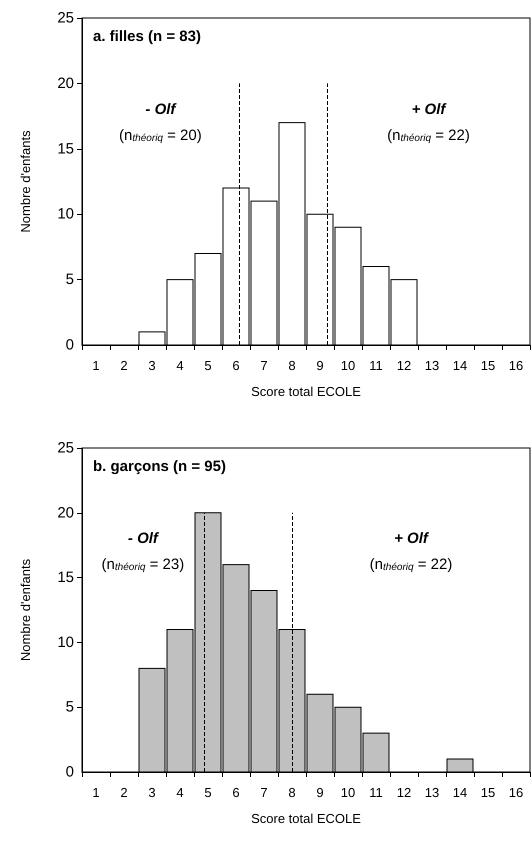 This screenshot has width=531, height=844. Describe the element at coordinates (160, 135) in the screenshot. I see `annotation: (nthéoriq = 20)` at that location.